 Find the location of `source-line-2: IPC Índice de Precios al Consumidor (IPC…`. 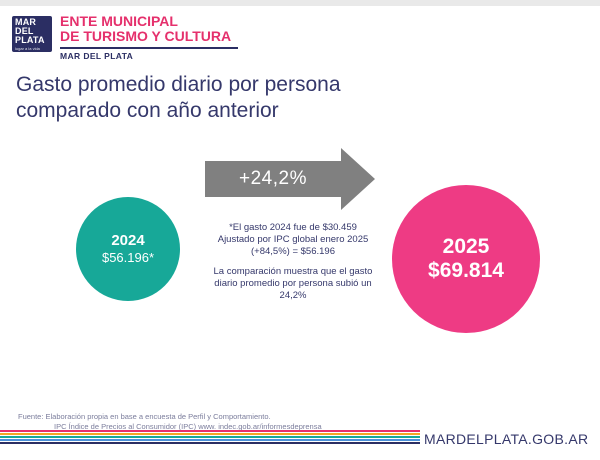

source-line-2: IPC Índice de Precios al Consumidor (IPC… is located at coordinates (188, 426).